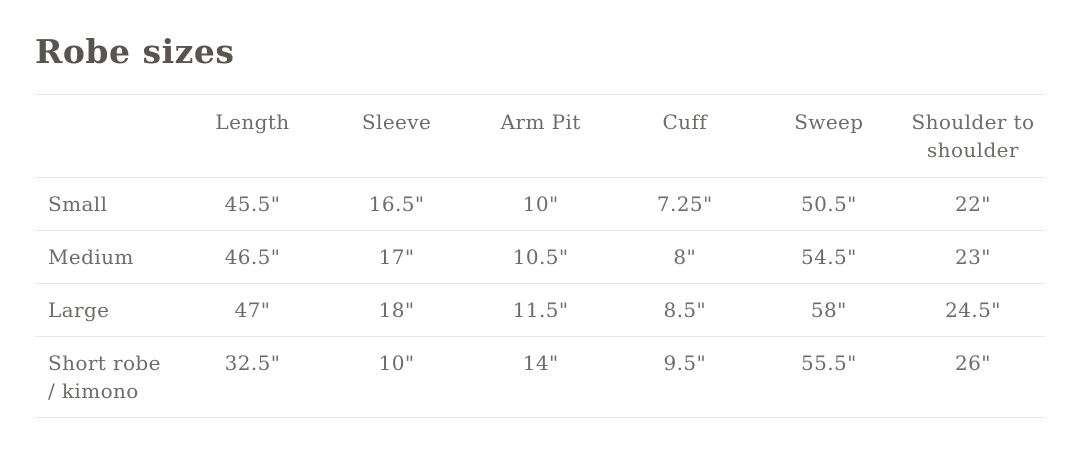  I want to click on row-label: Small, so click(108, 204).